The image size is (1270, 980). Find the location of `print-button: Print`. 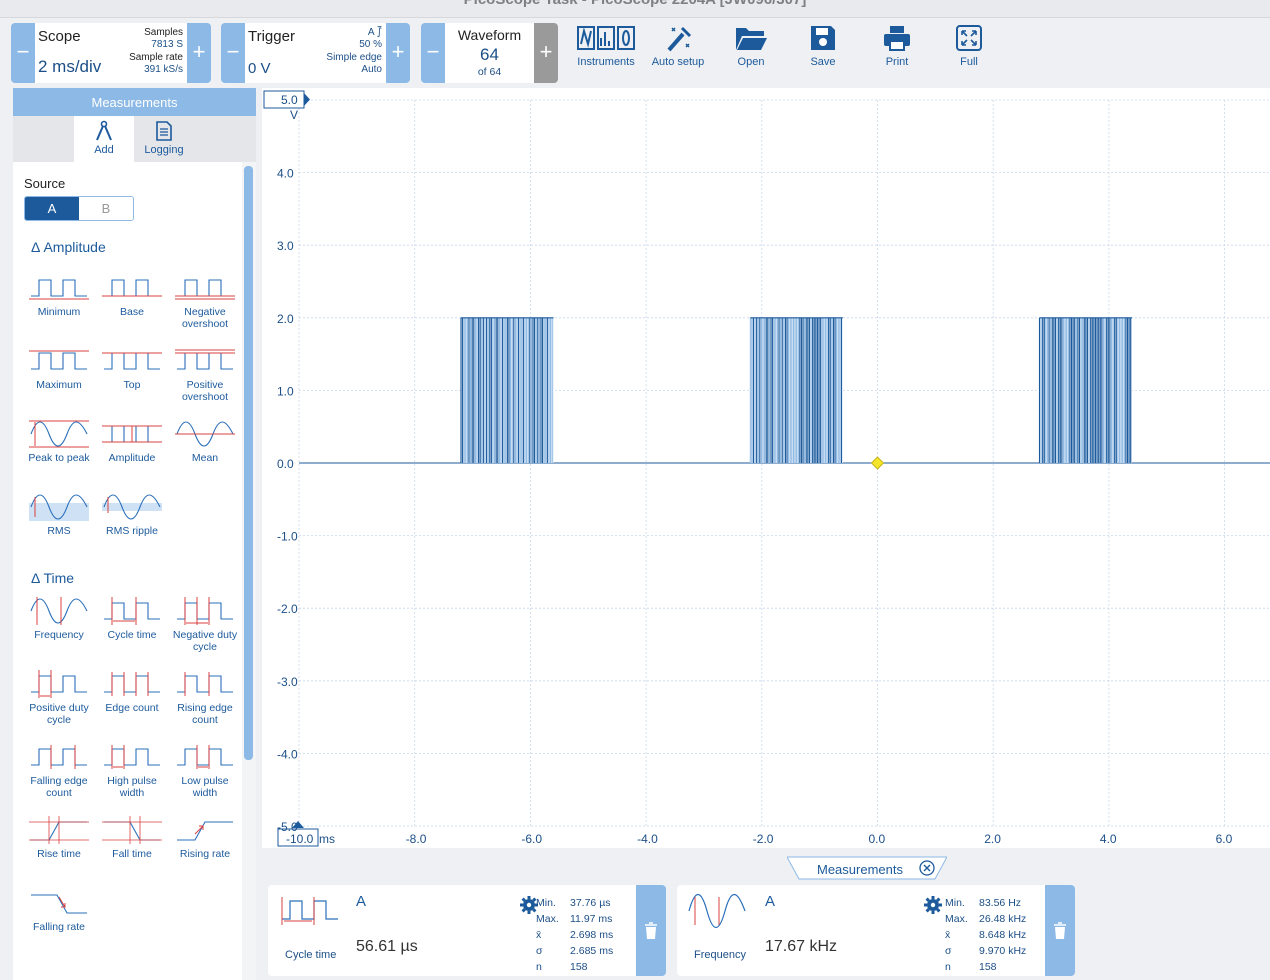

print-button: Print is located at coordinates (897, 46).